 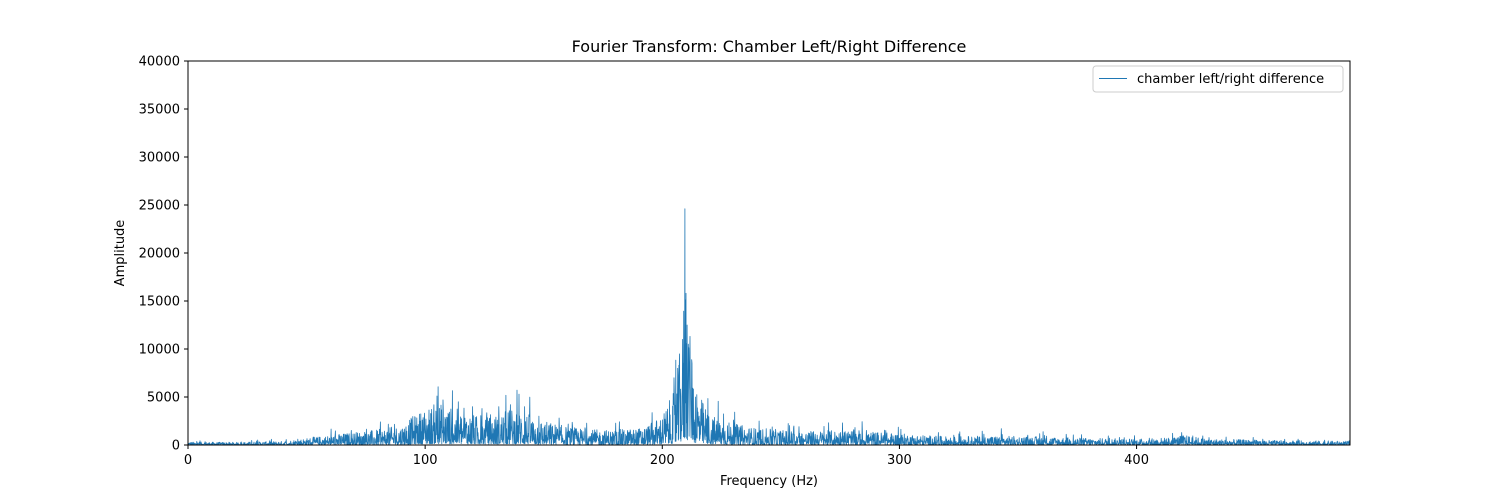 What do you see at coordinates (1136, 460) in the screenshot?
I see `x-tick-label: 400` at bounding box center [1136, 460].